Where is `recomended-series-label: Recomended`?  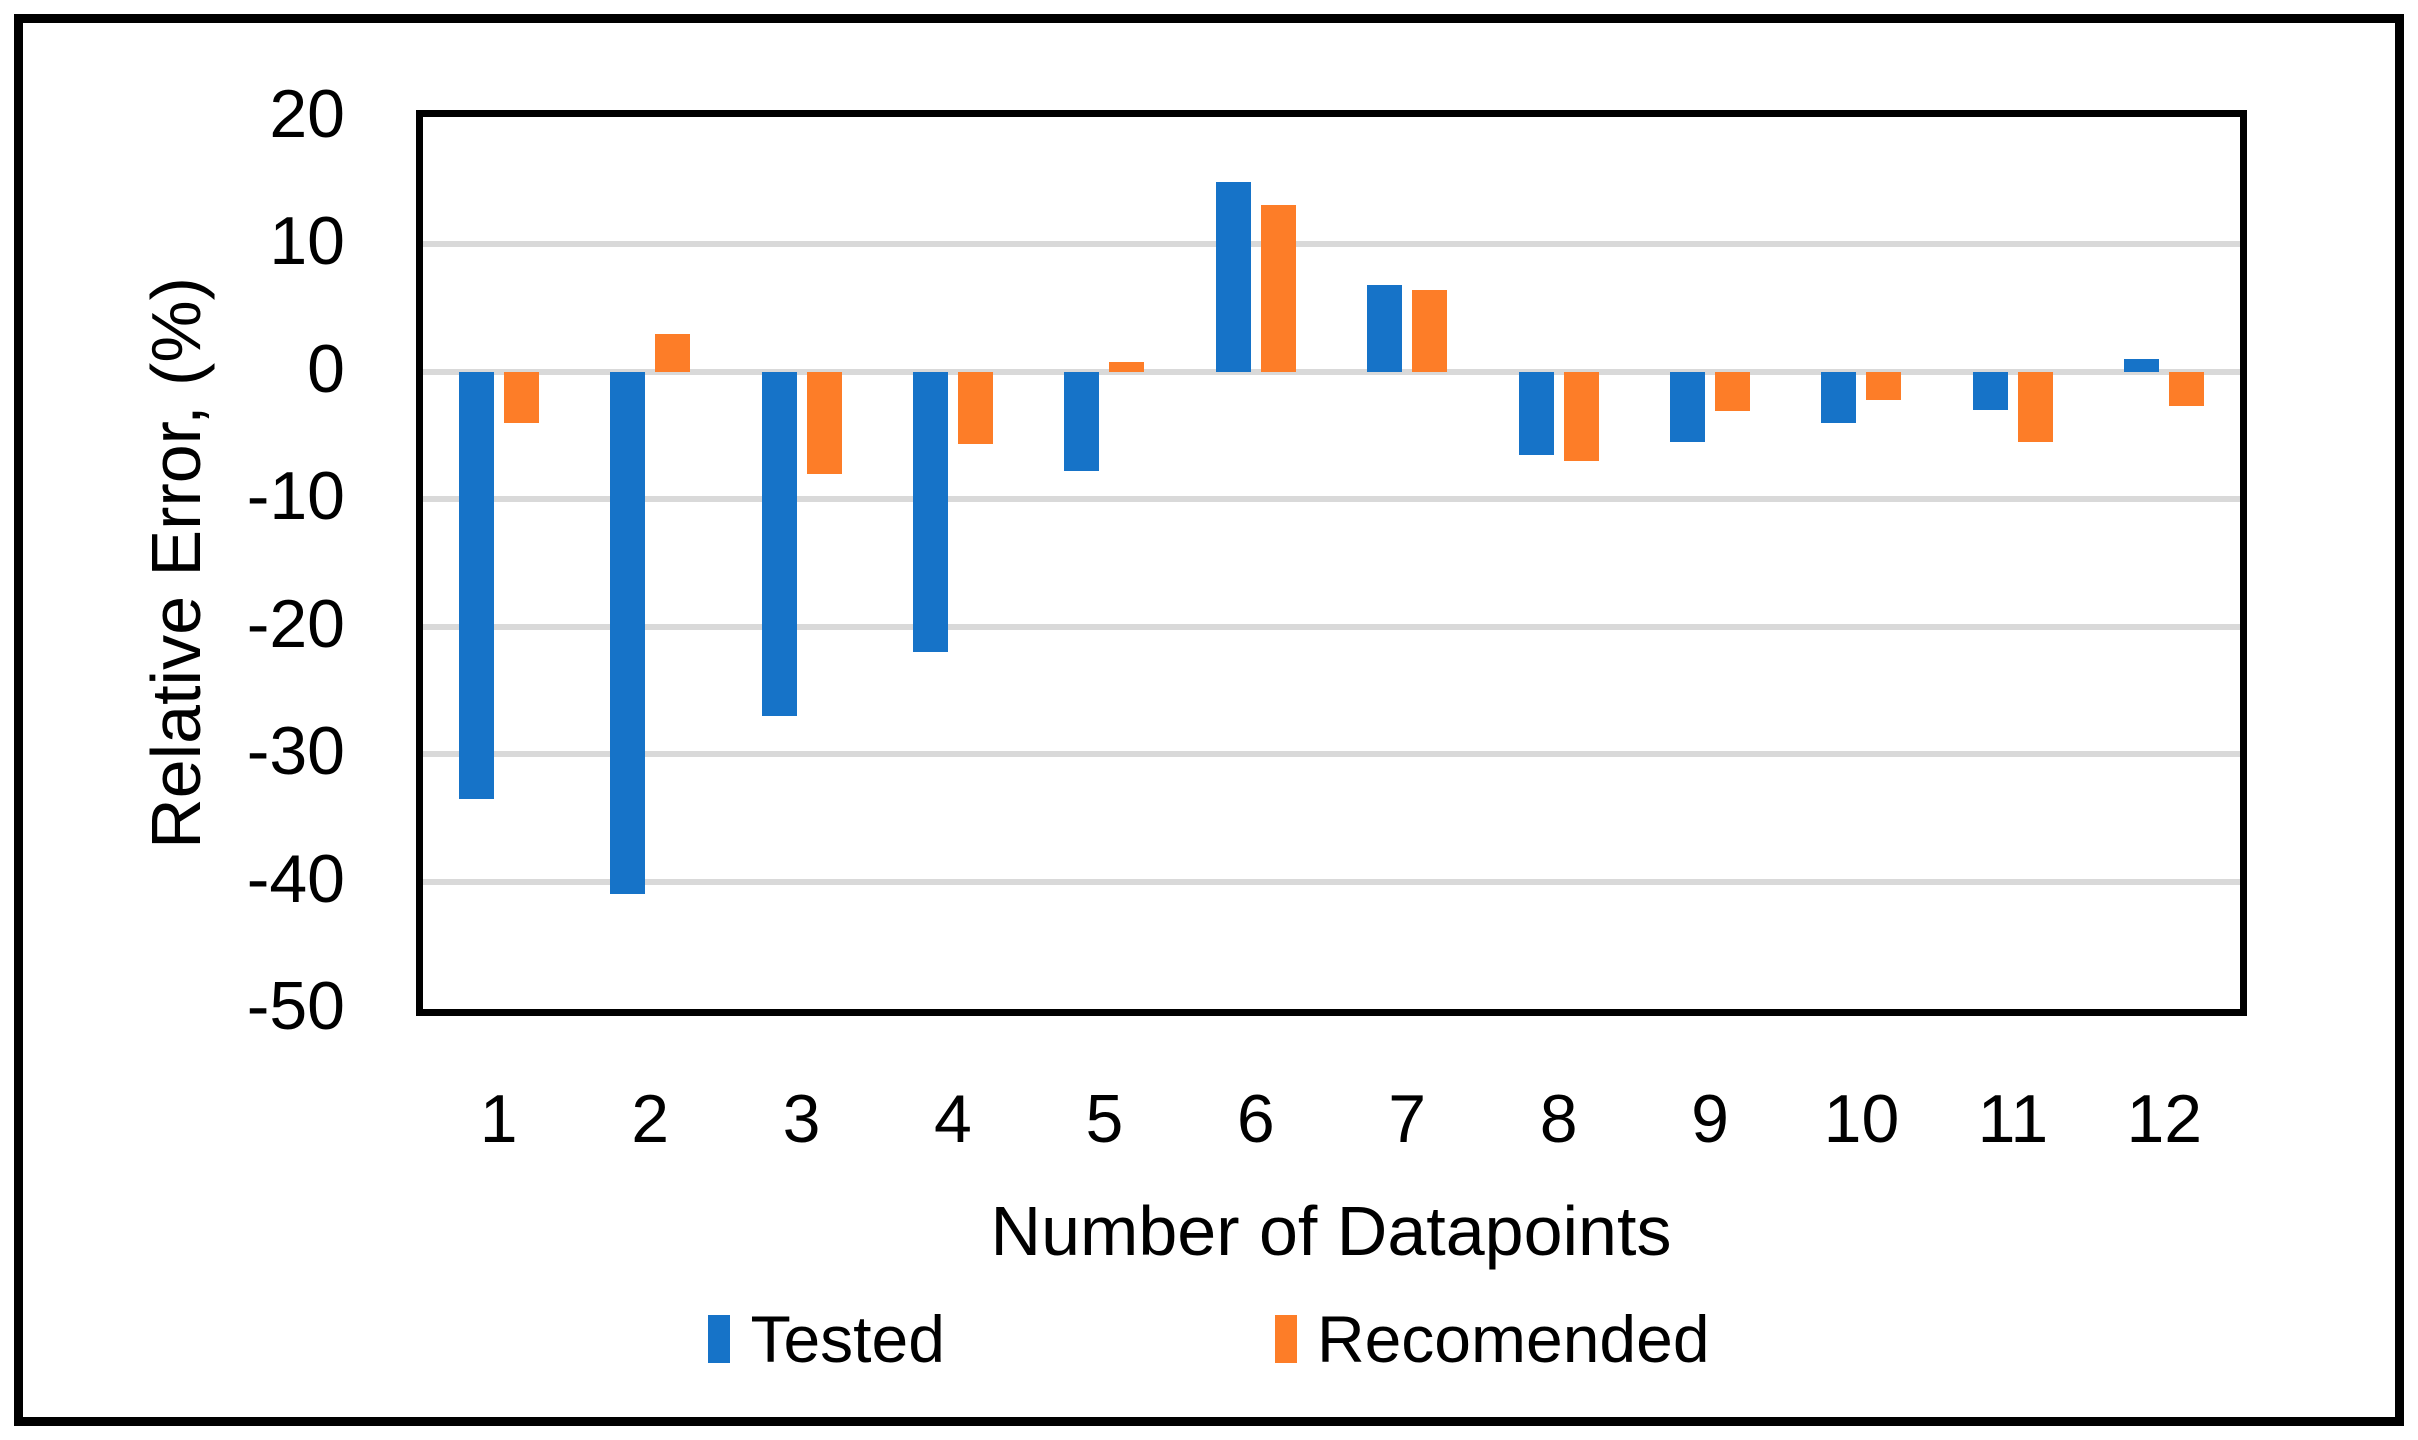
recomended-series-label: Recomended is located at coordinates (1513, 1339).